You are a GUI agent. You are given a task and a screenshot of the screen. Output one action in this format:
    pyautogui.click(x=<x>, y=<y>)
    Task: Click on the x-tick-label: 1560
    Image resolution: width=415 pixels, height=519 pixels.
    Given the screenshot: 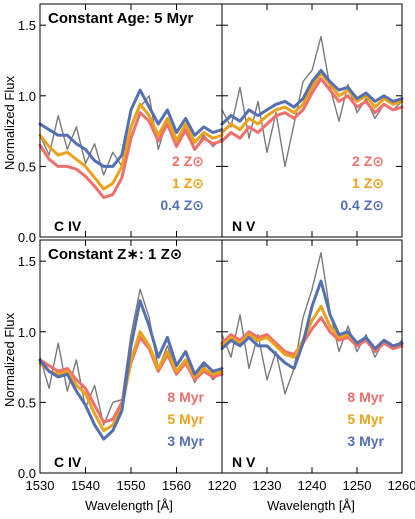 What is the action you would take?
    pyautogui.click(x=176, y=485)
    